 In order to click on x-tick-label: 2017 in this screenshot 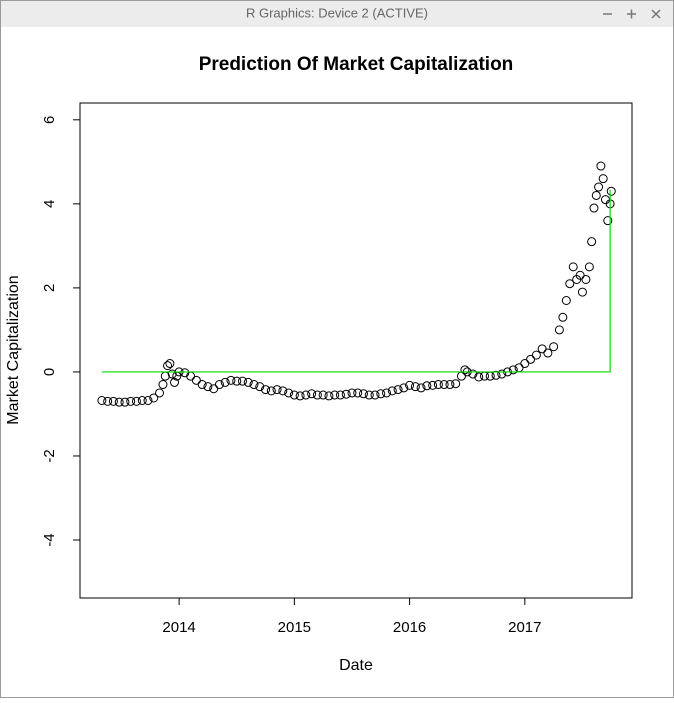, I will do `click(524, 627)`.